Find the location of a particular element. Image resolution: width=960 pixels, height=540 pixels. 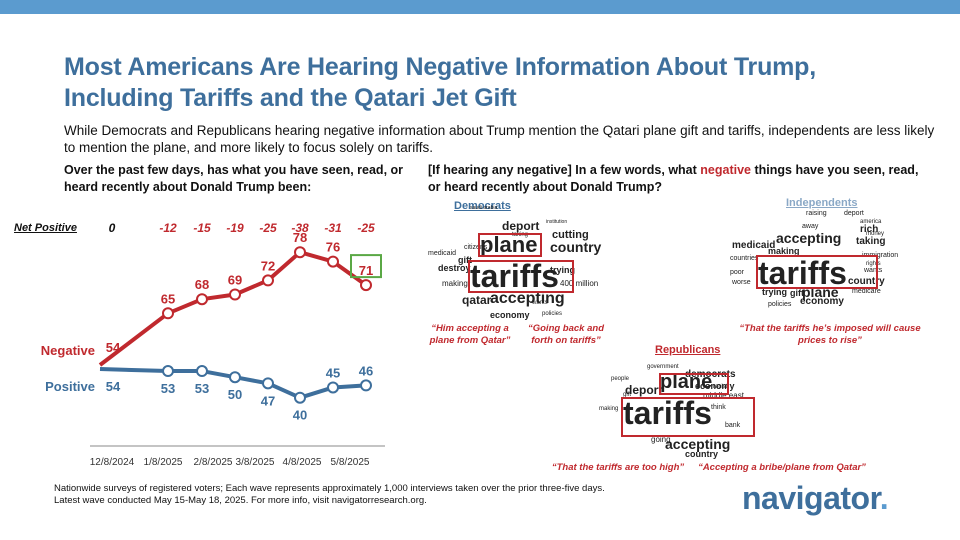

cloud-word: medicare is located at coordinates (866, 291).